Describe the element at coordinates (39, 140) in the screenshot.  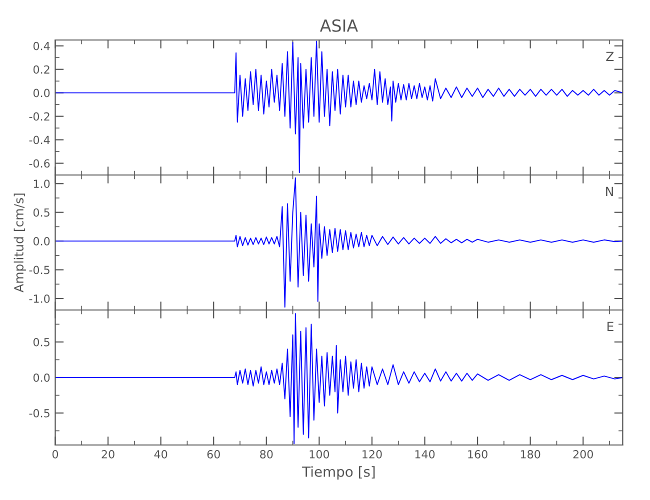
I see `y-tick-label: -0.4` at that location.